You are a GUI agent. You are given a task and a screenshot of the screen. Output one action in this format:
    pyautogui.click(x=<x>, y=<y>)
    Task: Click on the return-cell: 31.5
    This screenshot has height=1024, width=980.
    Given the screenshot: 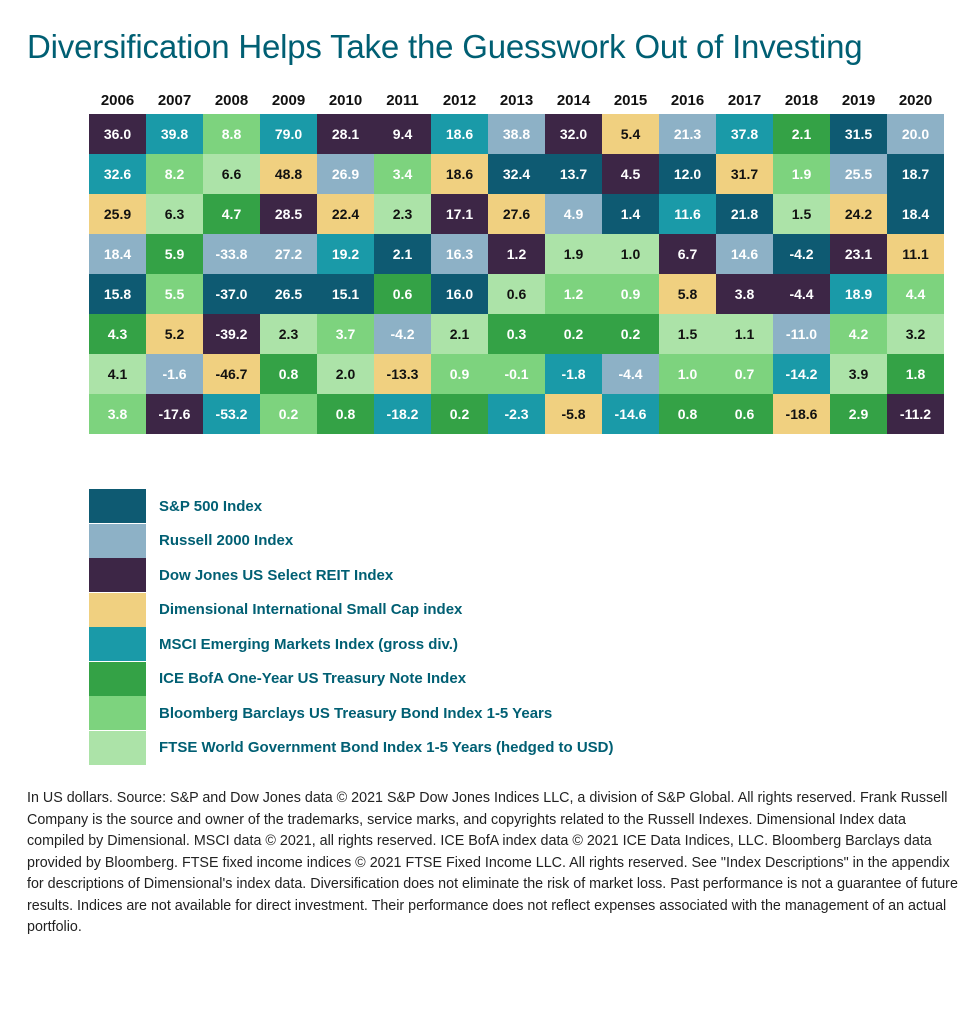 What is the action you would take?
    pyautogui.click(x=858, y=134)
    